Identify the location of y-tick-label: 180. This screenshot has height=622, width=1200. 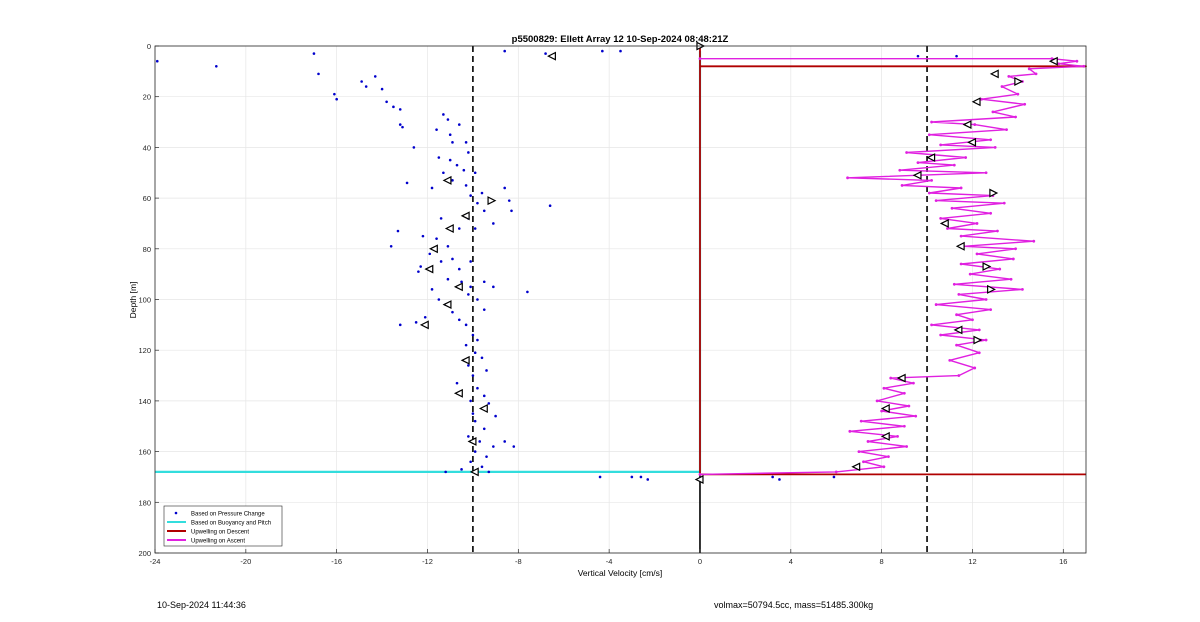
(144, 502).